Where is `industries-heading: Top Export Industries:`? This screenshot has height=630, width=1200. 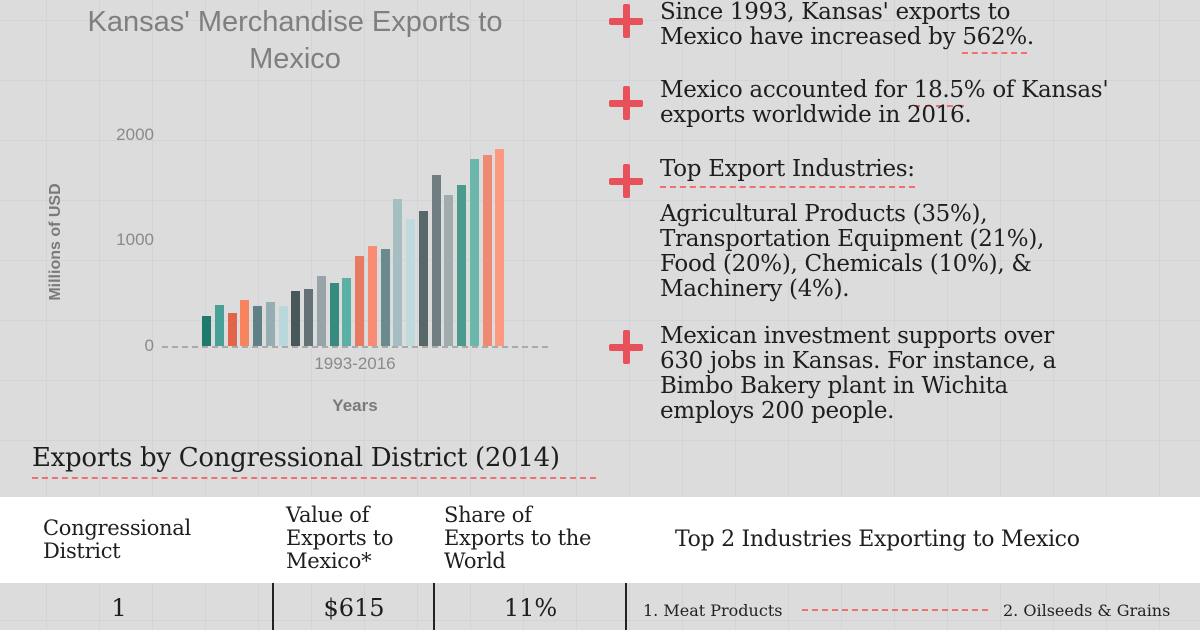
industries-heading: Top Export Industries: is located at coordinates (787, 172).